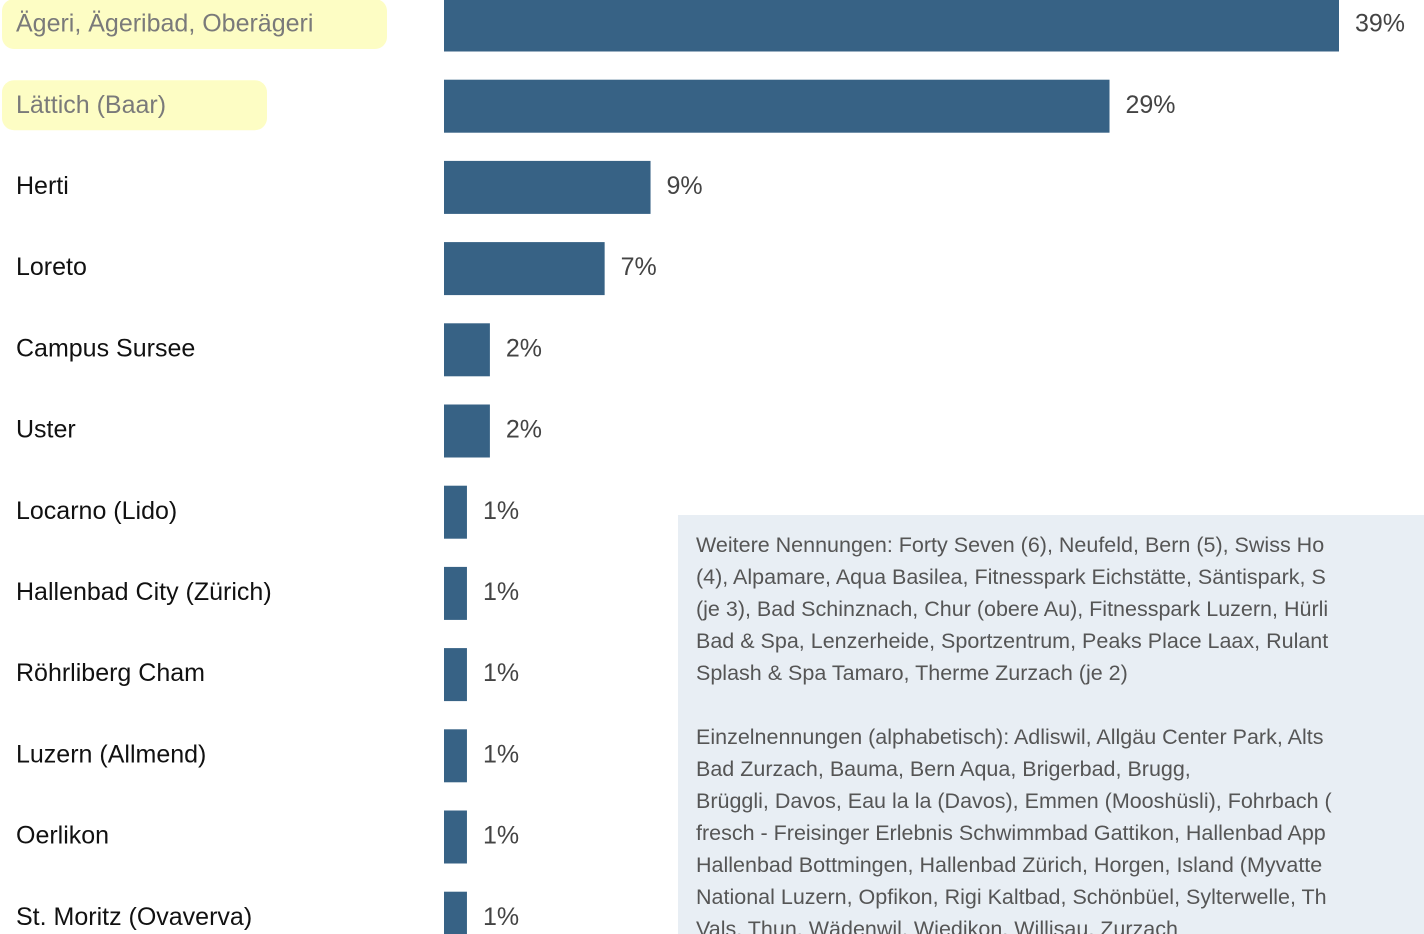 Image resolution: width=1424 pixels, height=934 pixels. I want to click on category-label: Campus Sursee, so click(105, 348).